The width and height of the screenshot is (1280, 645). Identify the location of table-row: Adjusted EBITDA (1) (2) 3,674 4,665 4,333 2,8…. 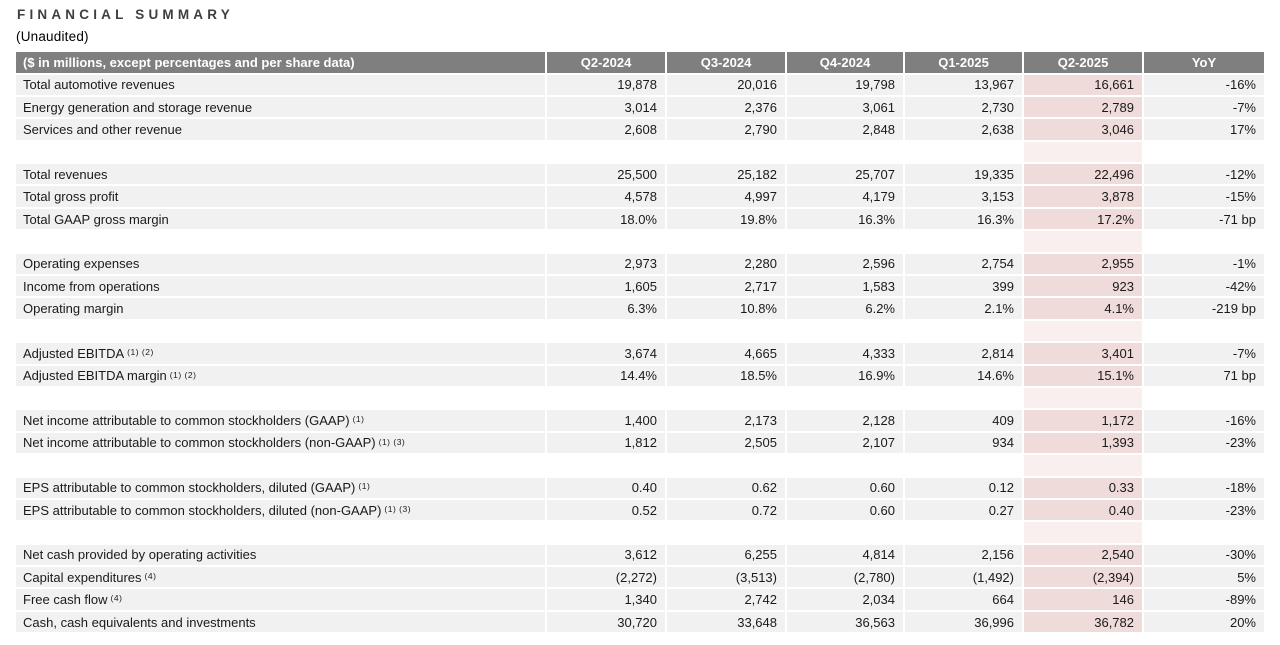
(640, 353).